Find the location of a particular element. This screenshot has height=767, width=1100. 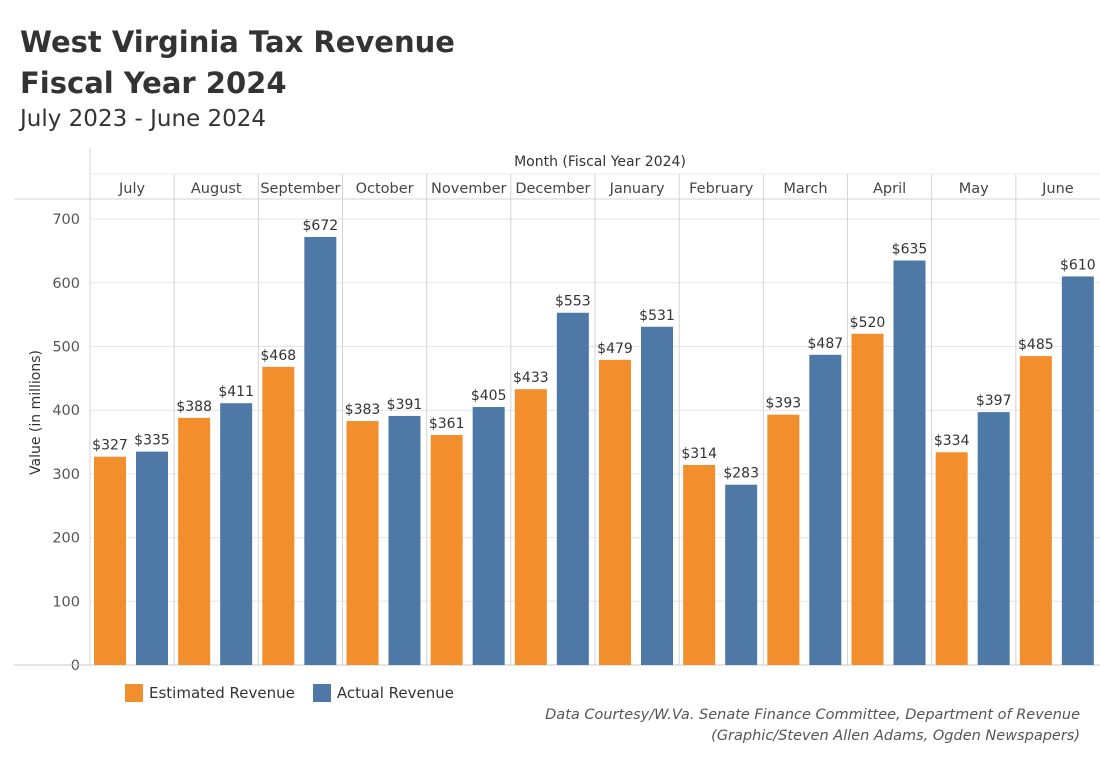

y-tick-label: 300 is located at coordinates (66, 475).